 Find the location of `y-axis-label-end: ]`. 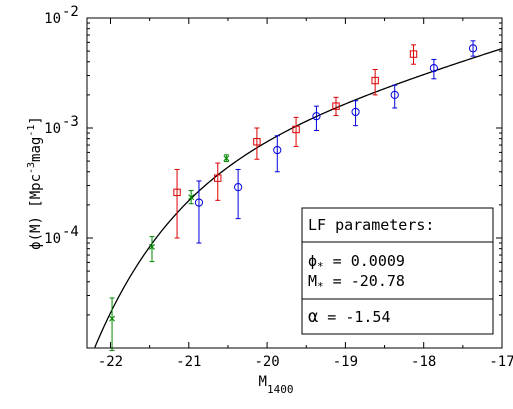

y-axis-label-end: ] is located at coordinates (36, 120).